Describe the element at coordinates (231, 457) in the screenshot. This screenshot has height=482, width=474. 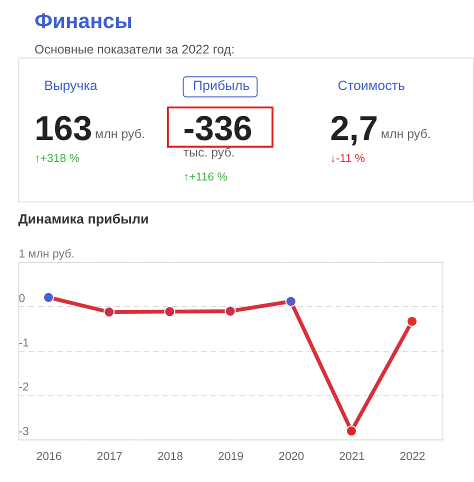
I see `x-tick-label: 2019` at that location.